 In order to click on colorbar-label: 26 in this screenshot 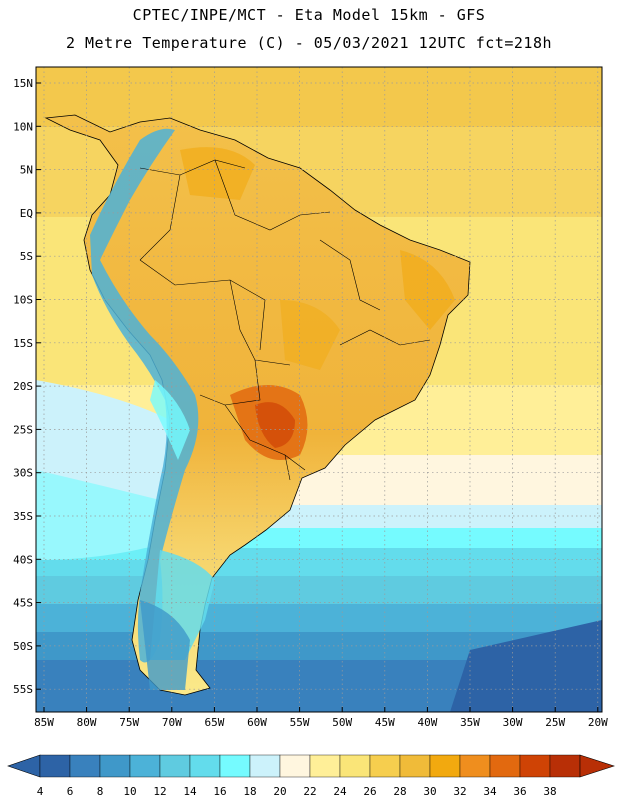, I will do `click(369, 791)`.